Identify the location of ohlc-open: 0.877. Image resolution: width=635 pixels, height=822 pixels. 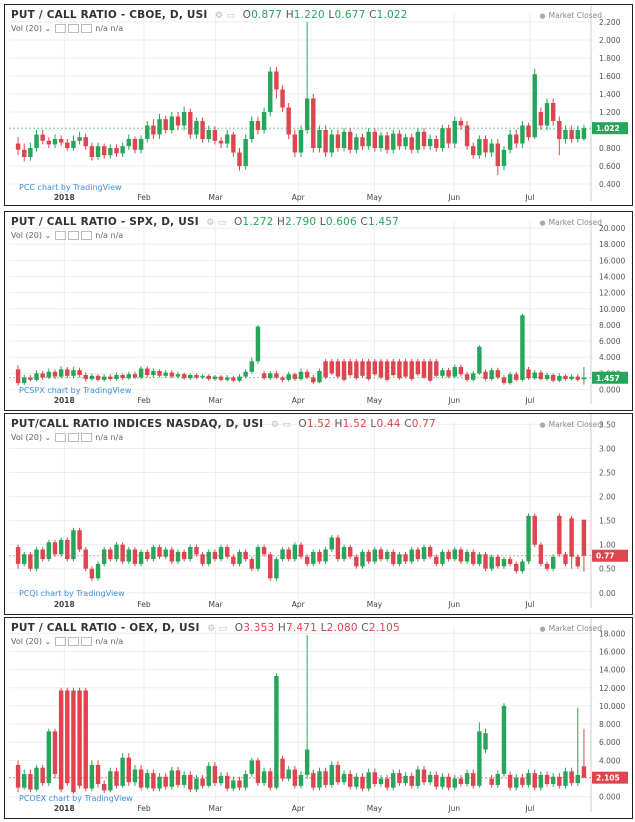
(267, 15).